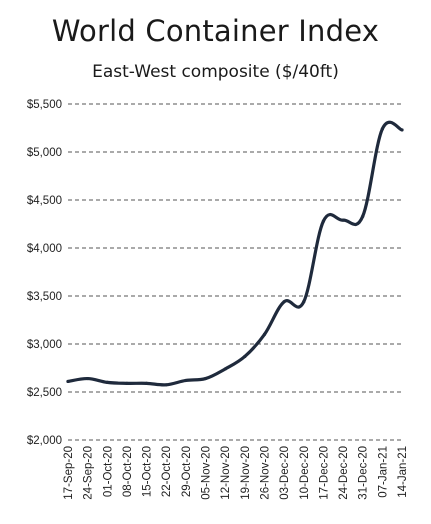  Describe the element at coordinates (44, 105) in the screenshot. I see `y-tick-label: $5,500` at that location.